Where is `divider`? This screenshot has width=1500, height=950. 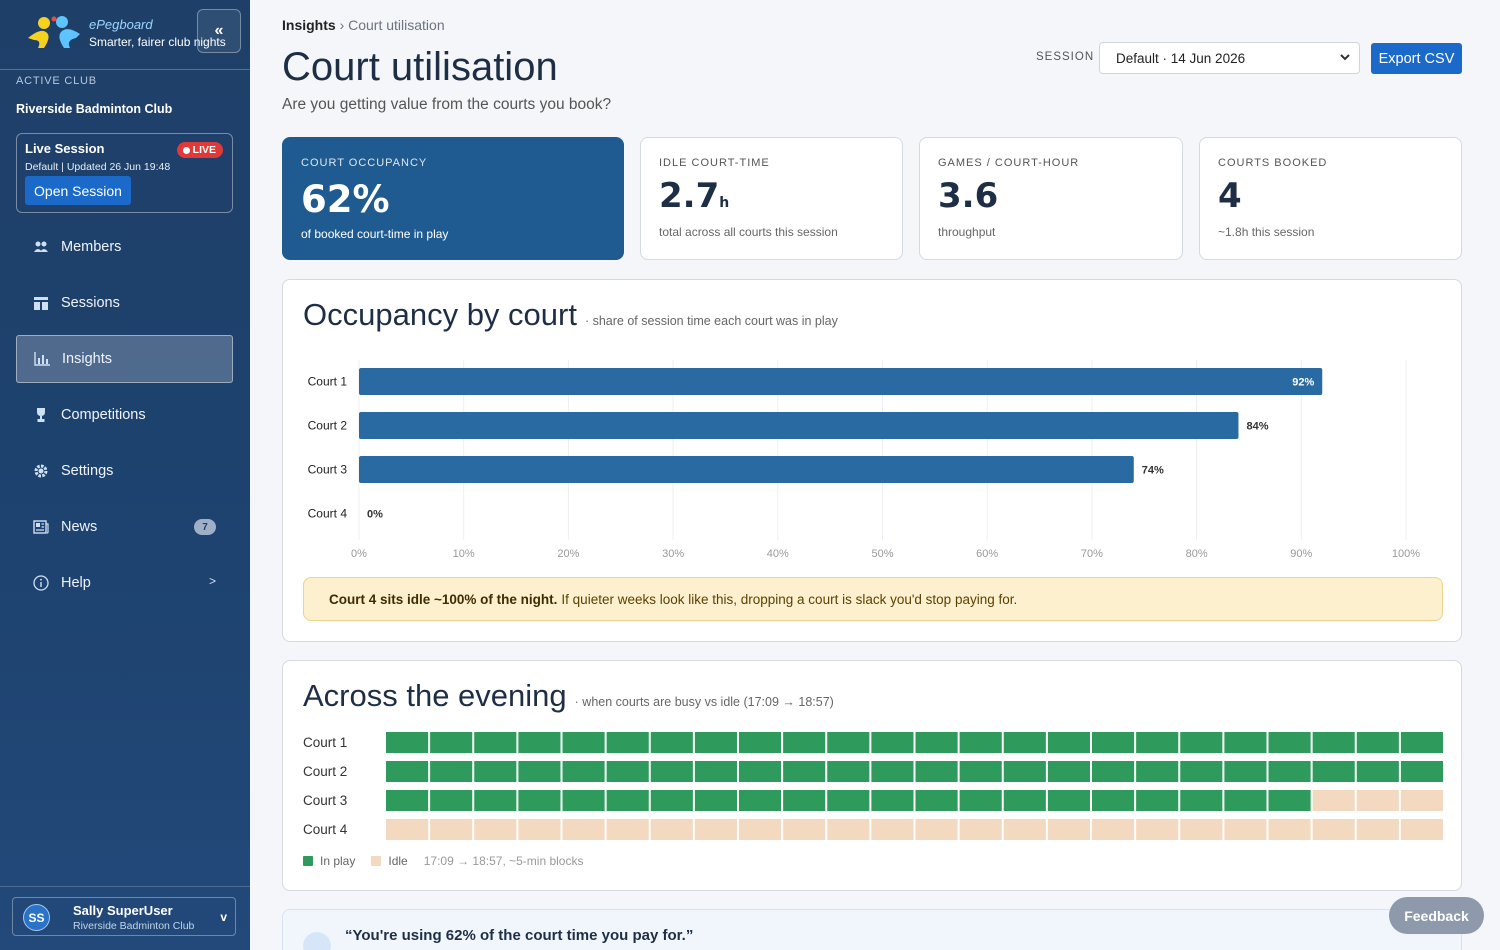 divider is located at coordinates (125, 886).